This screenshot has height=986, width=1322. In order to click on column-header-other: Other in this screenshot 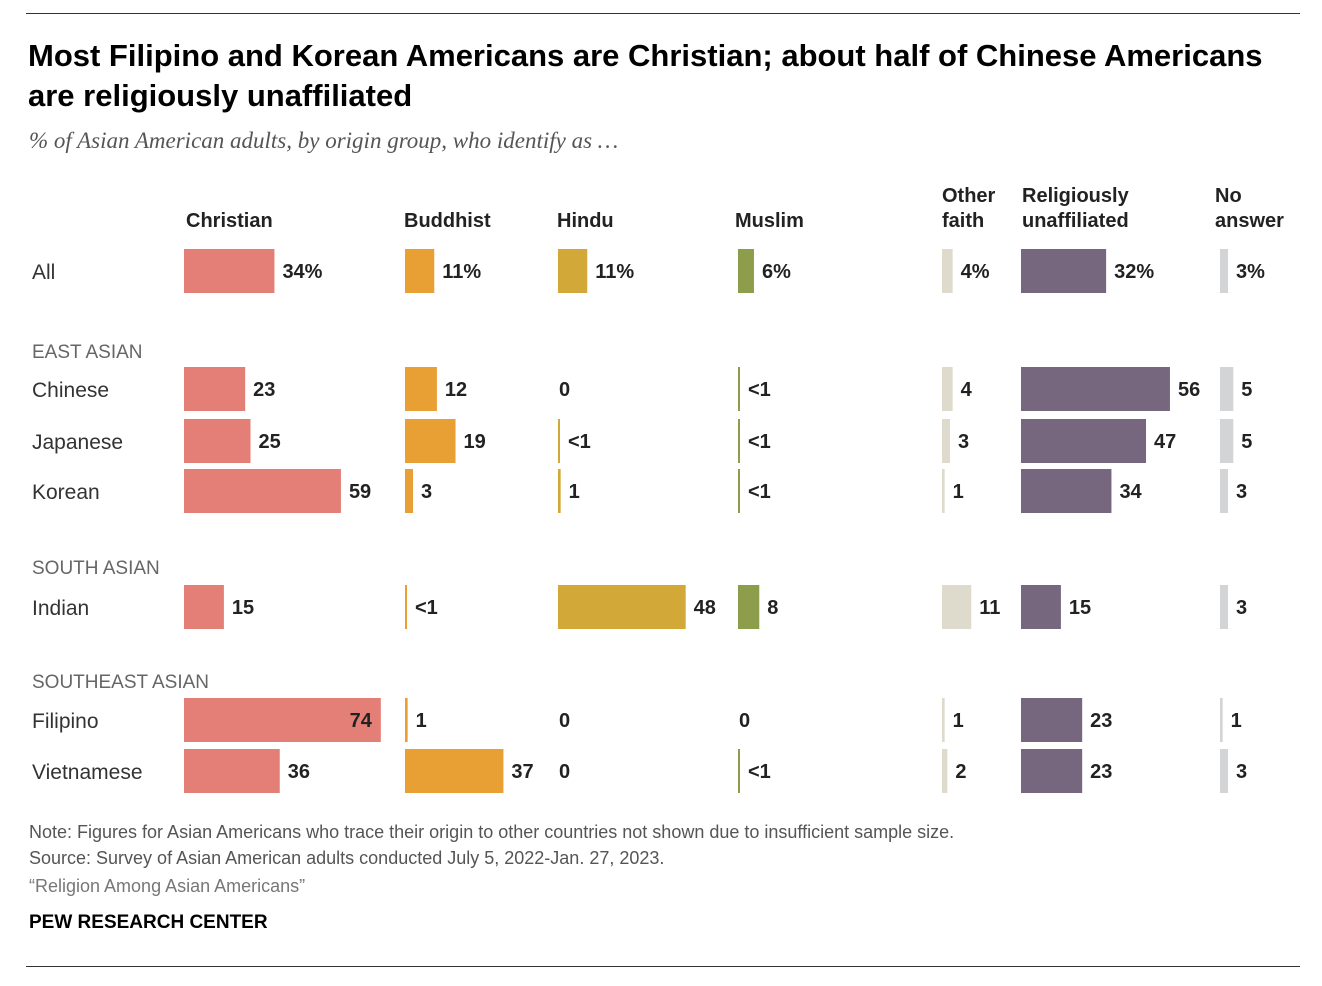, I will do `click(969, 196)`.